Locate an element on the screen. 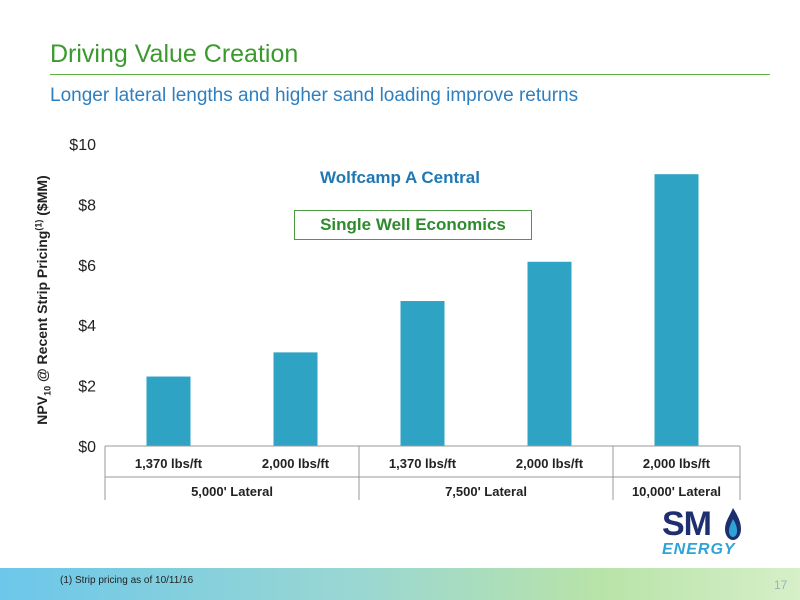 The image size is (800, 600). page-number: 17 is located at coordinates (781, 585).